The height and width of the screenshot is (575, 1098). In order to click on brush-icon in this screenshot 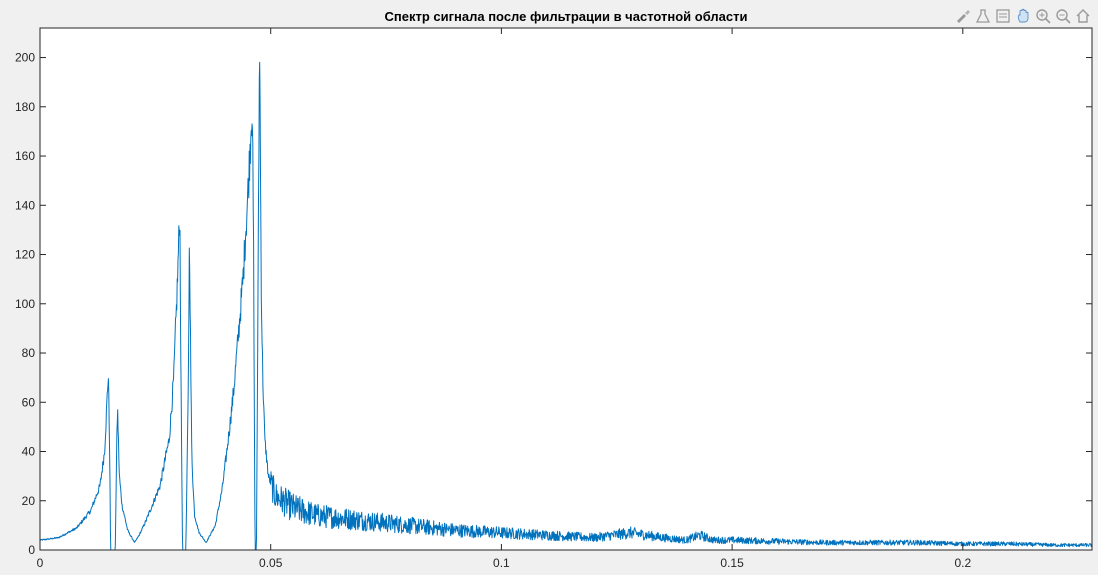, I will do `click(963, 16)`.